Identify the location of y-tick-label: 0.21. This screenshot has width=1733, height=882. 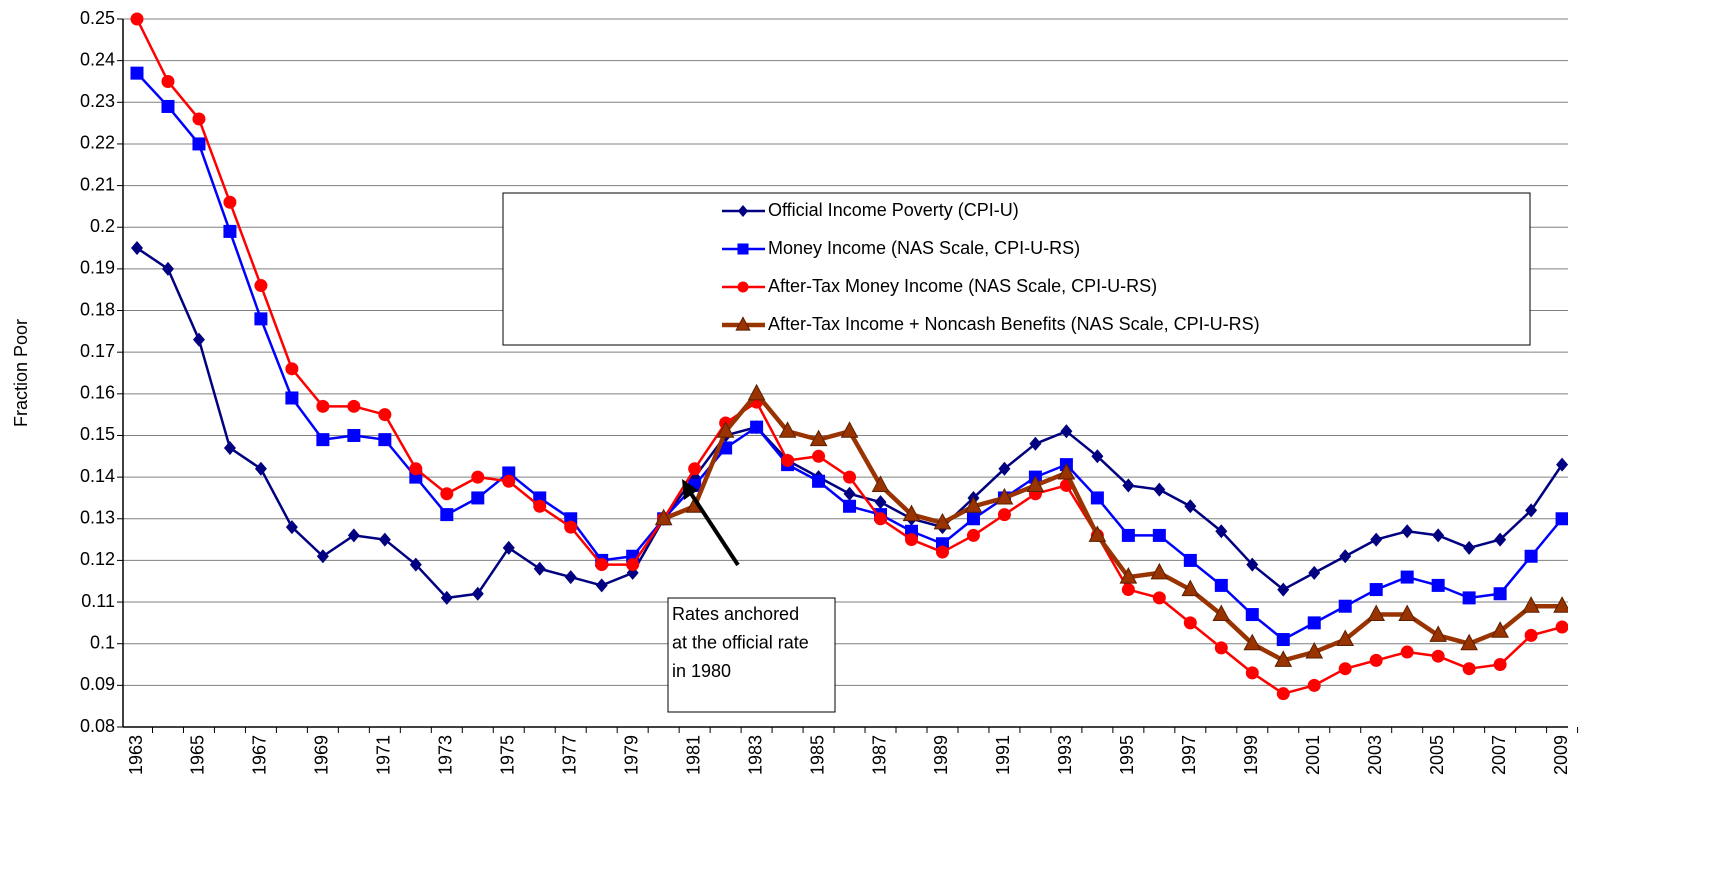
(97, 184).